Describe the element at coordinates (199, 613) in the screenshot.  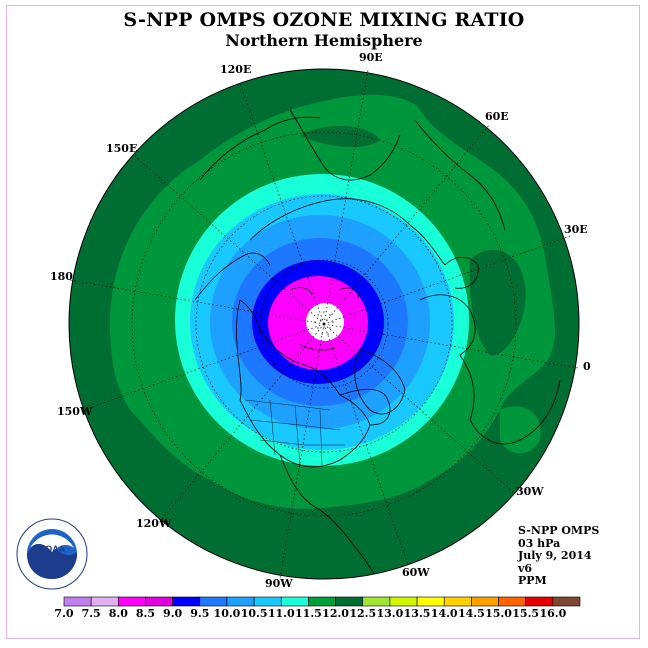
I see `colorbar-tick-label: 9.5` at that location.